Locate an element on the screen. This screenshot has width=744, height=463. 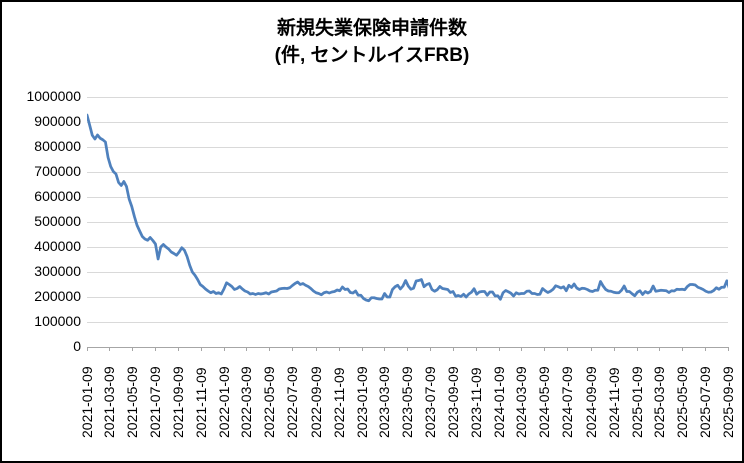
y-axis-label: 0 is located at coordinates (77, 346).